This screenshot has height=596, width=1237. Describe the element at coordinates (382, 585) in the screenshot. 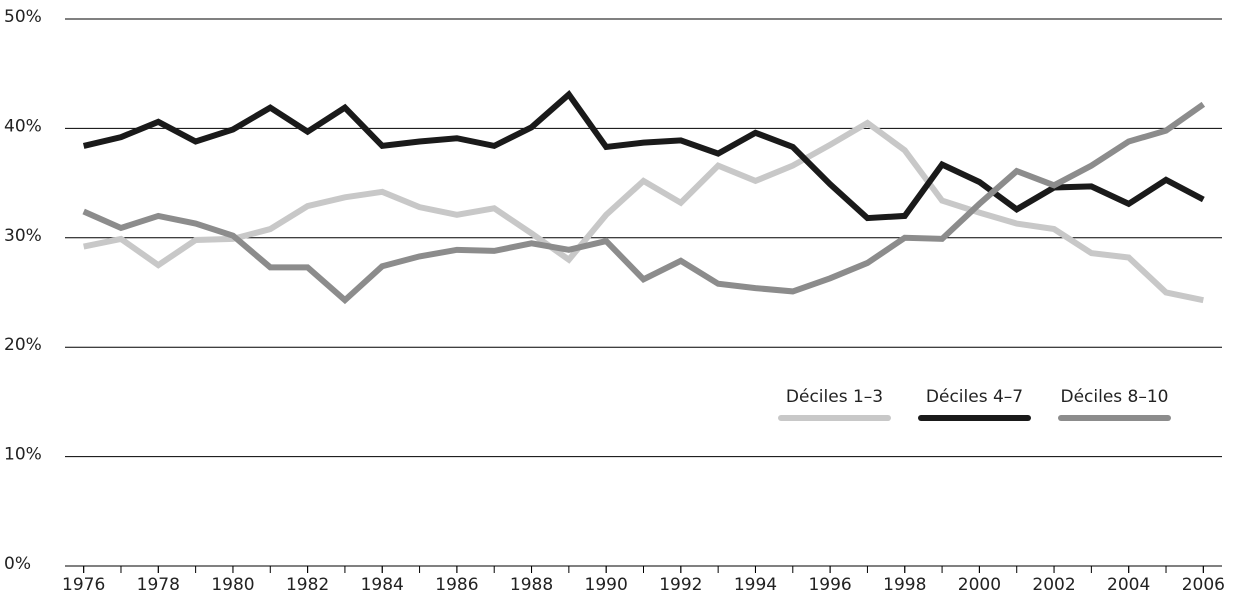

I see `x-tick-label: 1984` at that location.